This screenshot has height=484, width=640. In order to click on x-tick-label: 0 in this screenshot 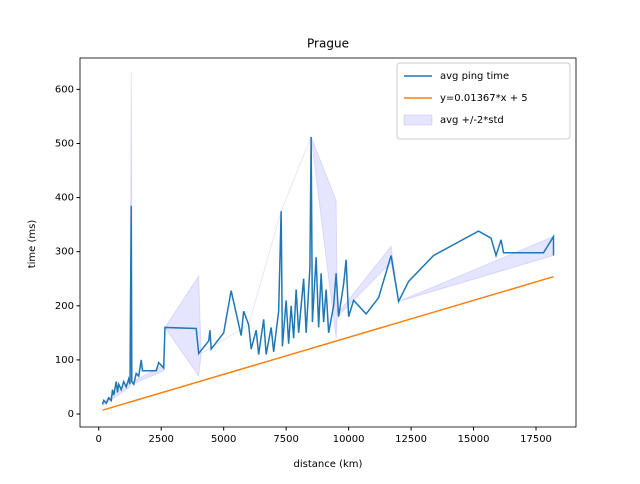, I will do `click(99, 439)`.